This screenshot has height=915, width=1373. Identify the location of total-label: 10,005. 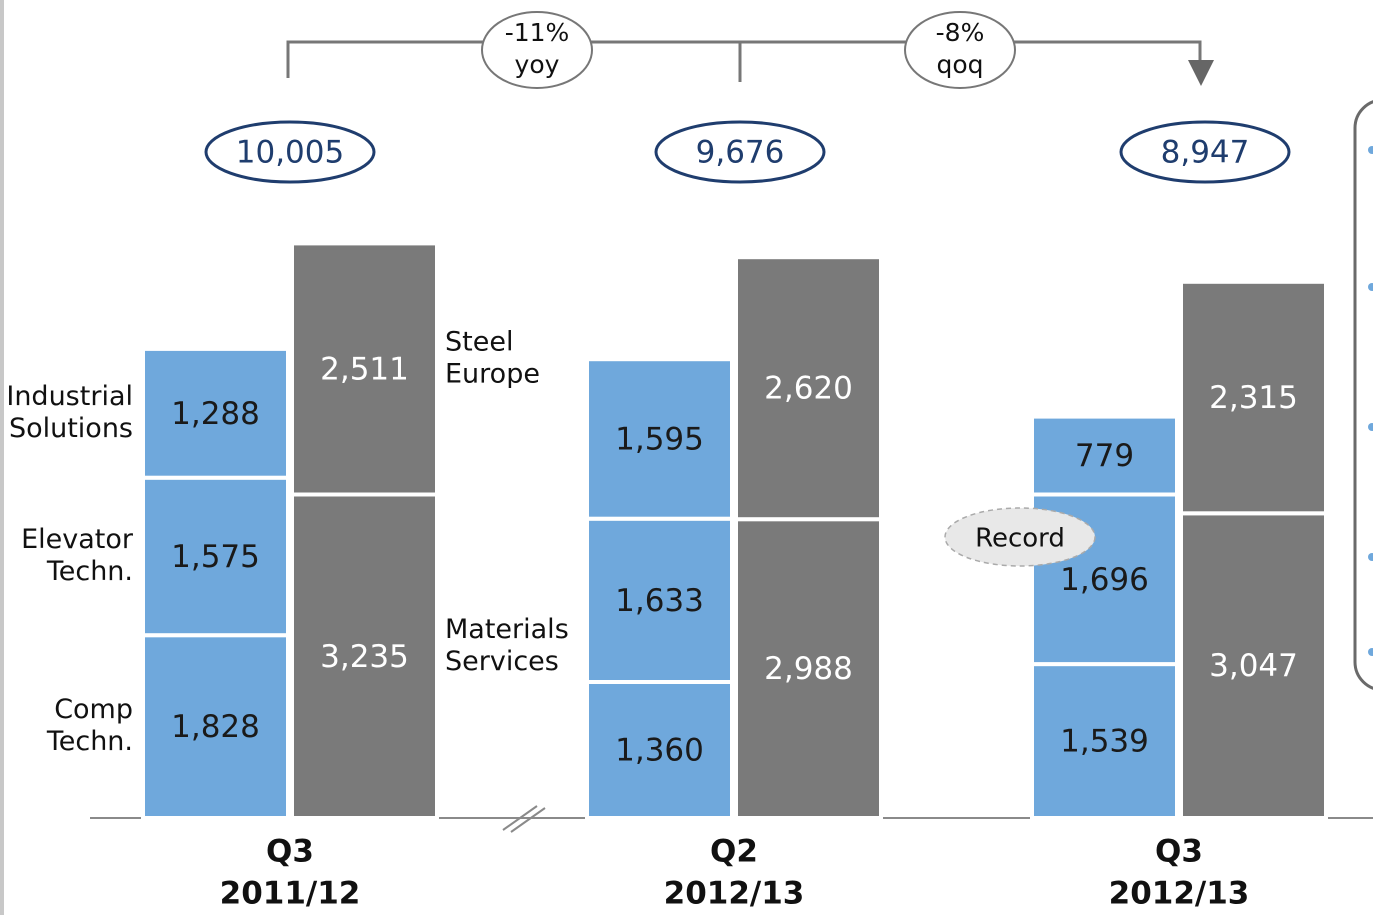
(290, 153).